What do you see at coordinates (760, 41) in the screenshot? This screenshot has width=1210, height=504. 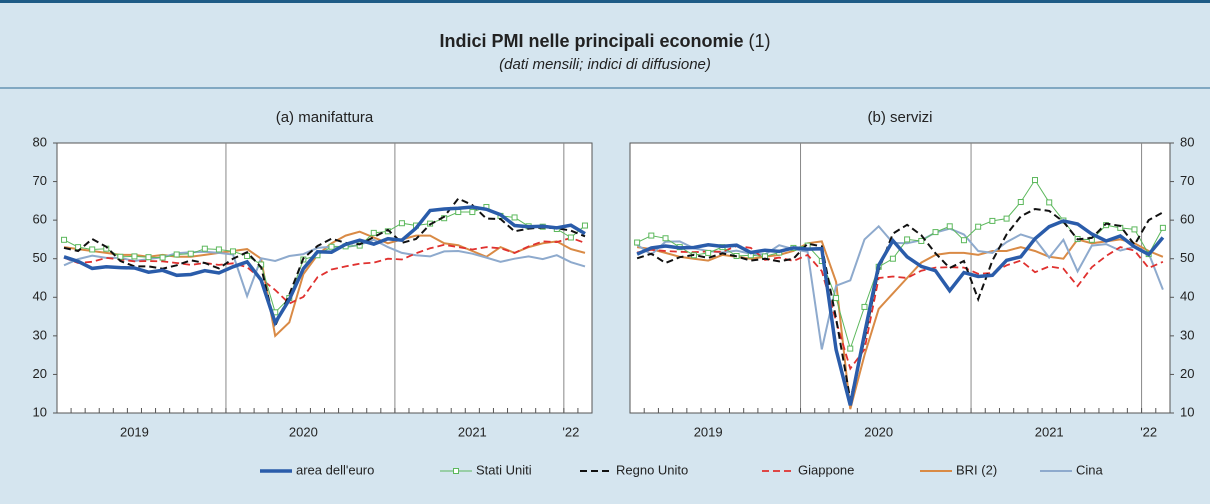 I see `title-note: (1)` at bounding box center [760, 41].